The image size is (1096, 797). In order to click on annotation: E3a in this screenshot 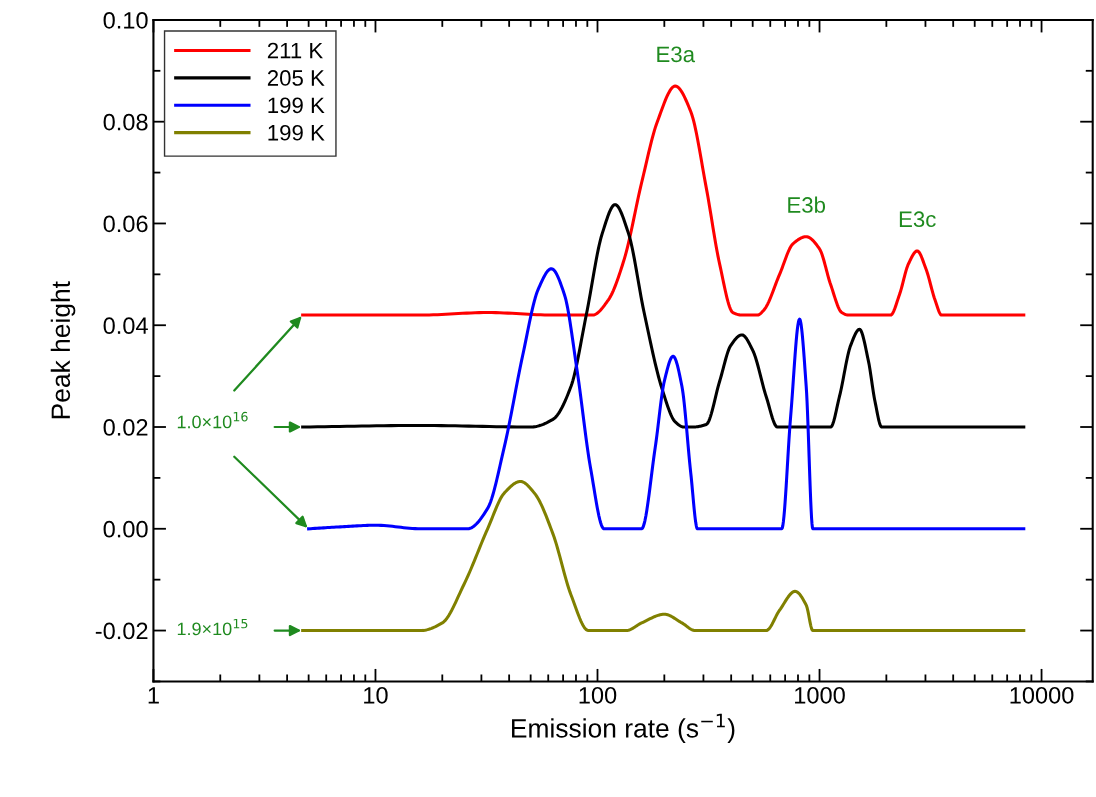, I will do `click(676, 54)`.